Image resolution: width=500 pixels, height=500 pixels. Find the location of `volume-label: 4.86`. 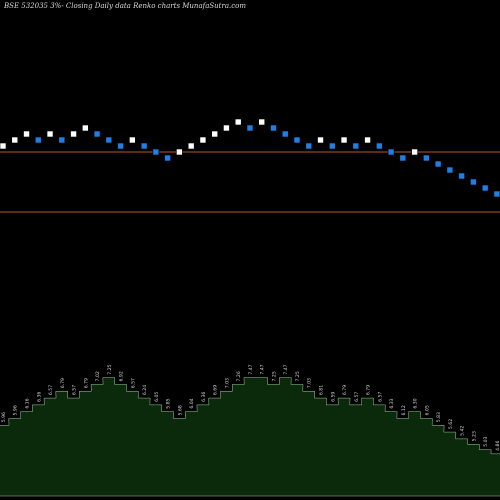

volume-label: 4.86 is located at coordinates (497, 446).